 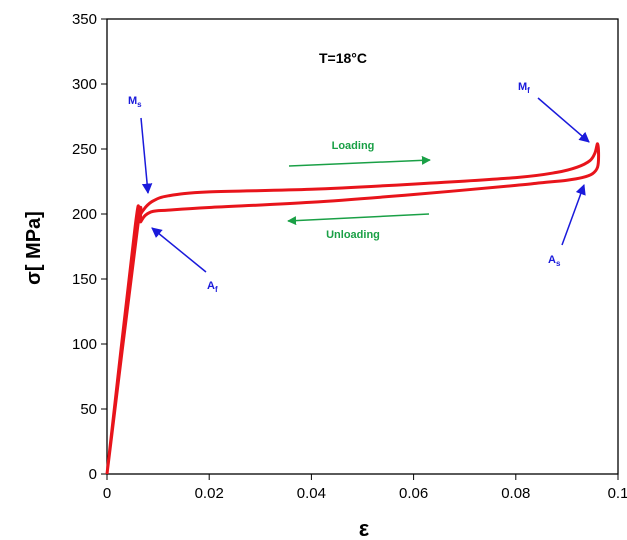 I want to click on x-tick-label: 0.04, so click(x=311, y=493).